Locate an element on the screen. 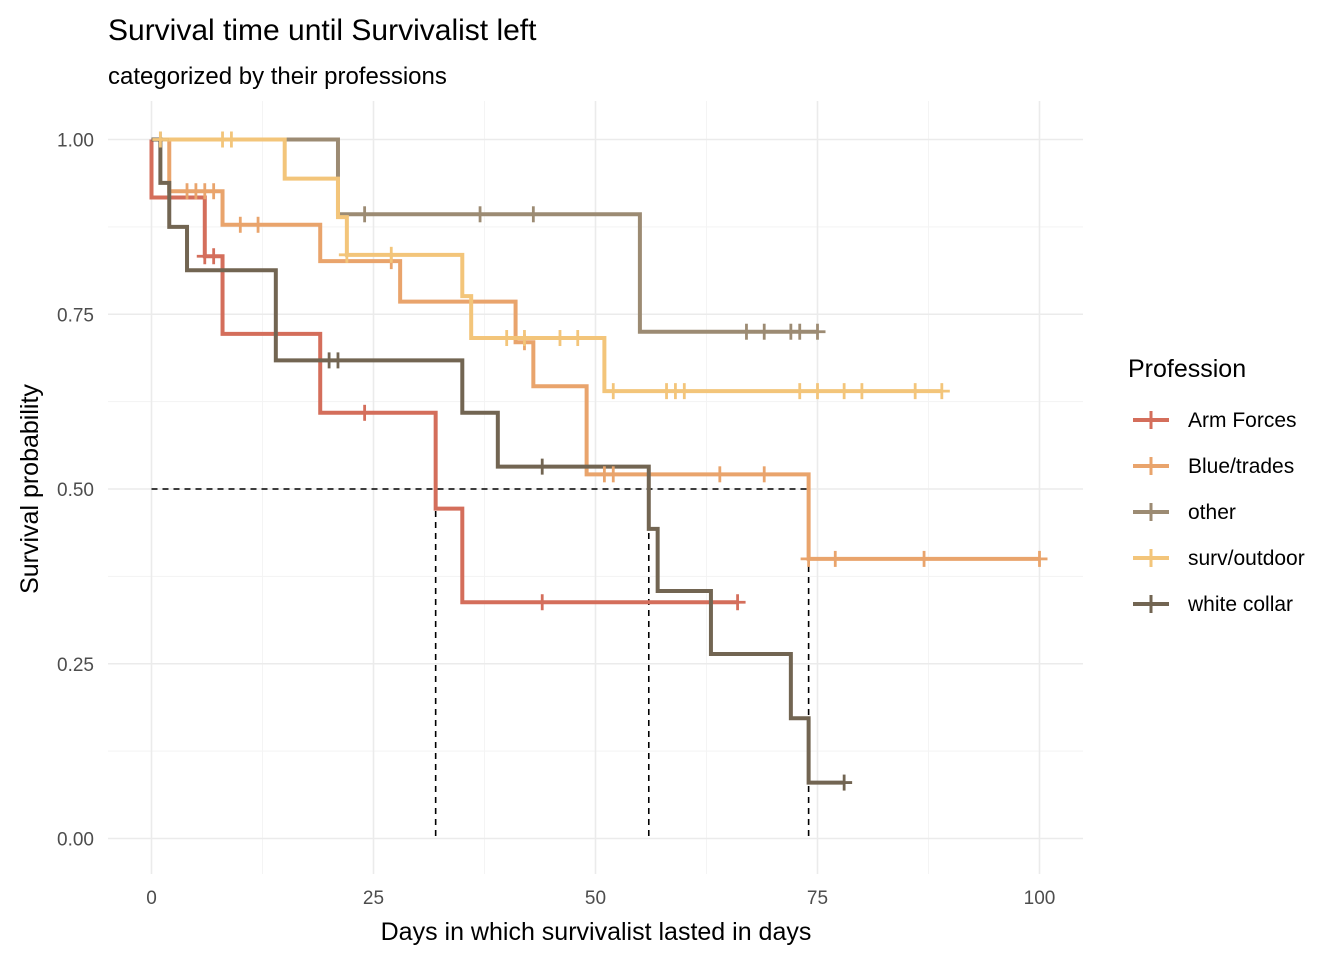  y-tick-label: 0.25 is located at coordinates (75, 665).